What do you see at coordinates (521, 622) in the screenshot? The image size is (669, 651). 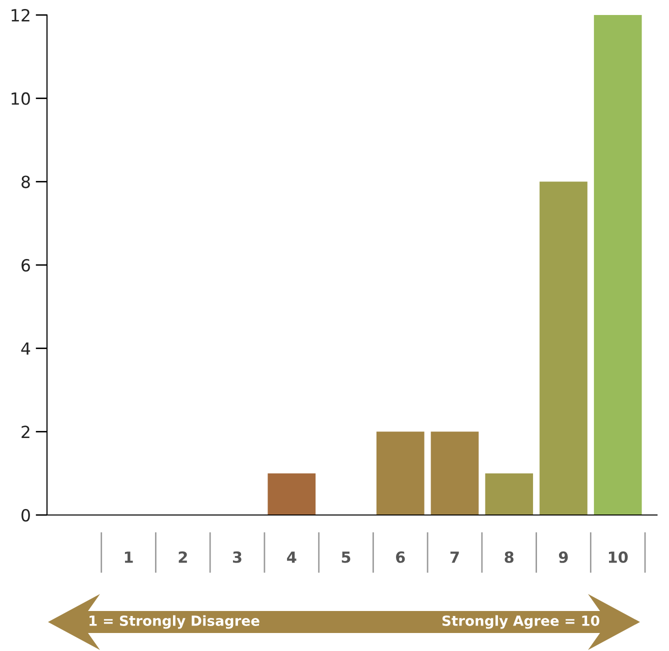 I see `text: Strongly Agree = 10` at bounding box center [521, 622].